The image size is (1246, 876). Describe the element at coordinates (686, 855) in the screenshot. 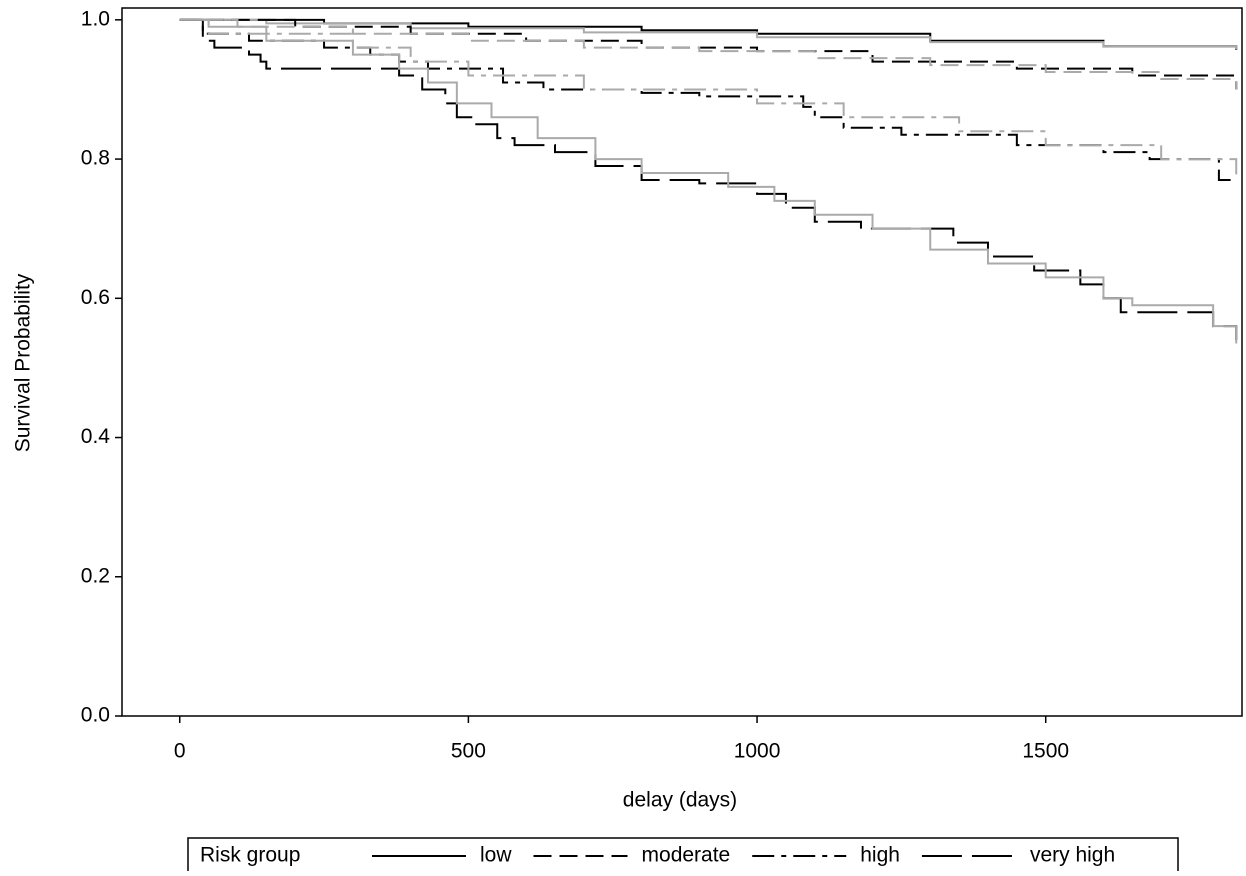

I see `legend-label: moderate` at that location.